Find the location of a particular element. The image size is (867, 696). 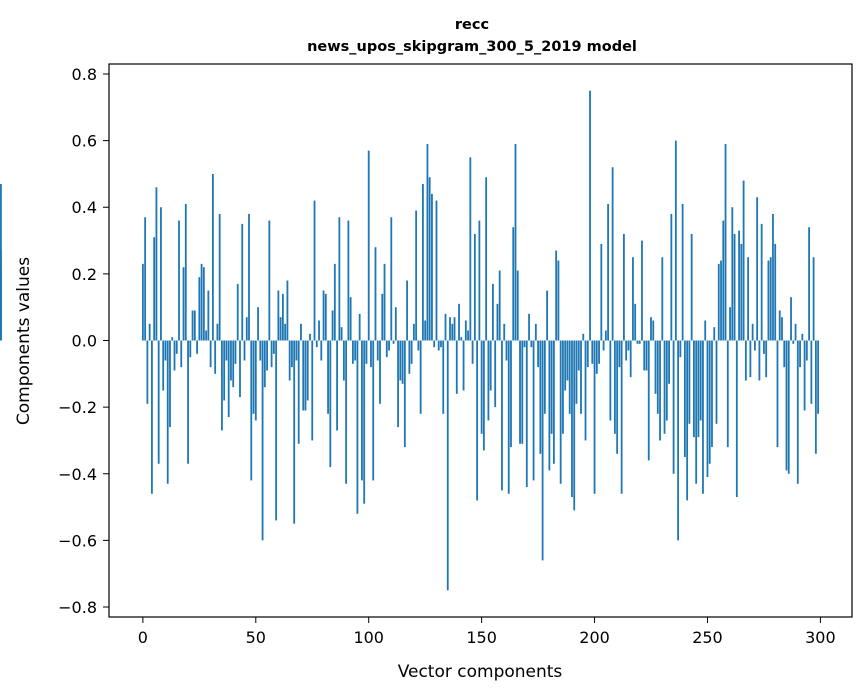

x-tick-label: 200 is located at coordinates (594, 637).